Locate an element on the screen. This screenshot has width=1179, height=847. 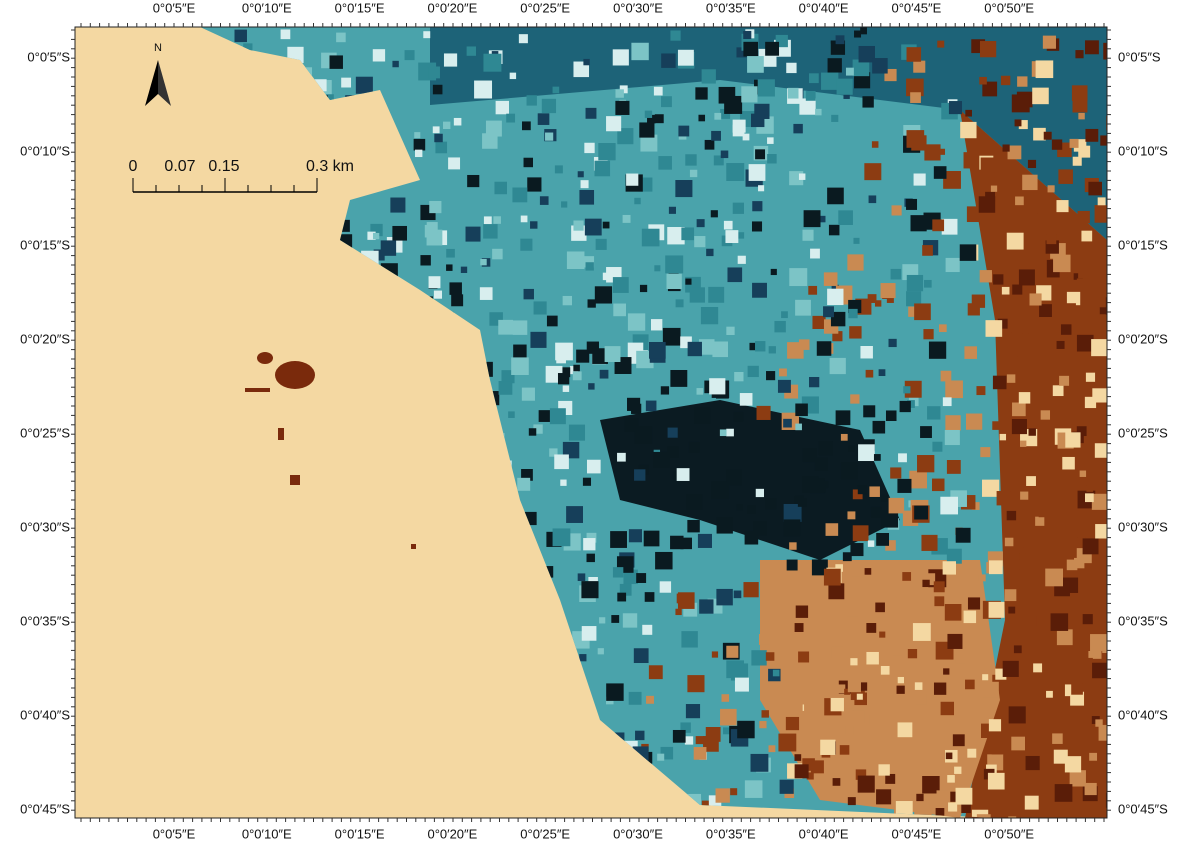
y-label: 0°0′20″S is located at coordinates (1143, 338).